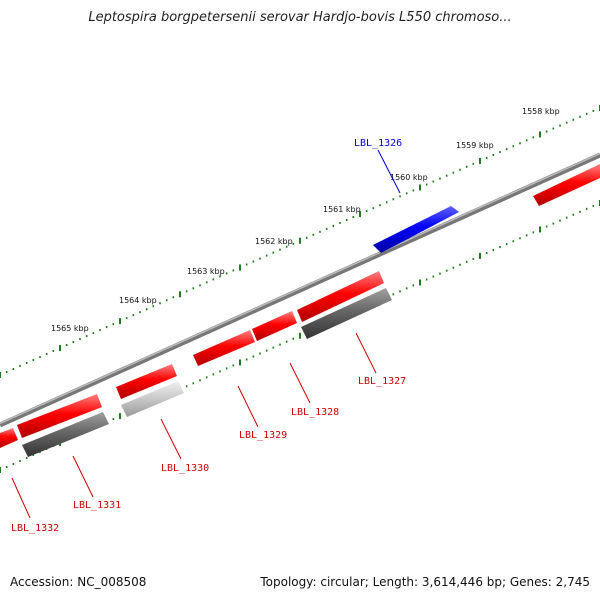  Describe the element at coordinates (274, 241) in the screenshot. I see `ruler-label: 1562 kbp` at that location.